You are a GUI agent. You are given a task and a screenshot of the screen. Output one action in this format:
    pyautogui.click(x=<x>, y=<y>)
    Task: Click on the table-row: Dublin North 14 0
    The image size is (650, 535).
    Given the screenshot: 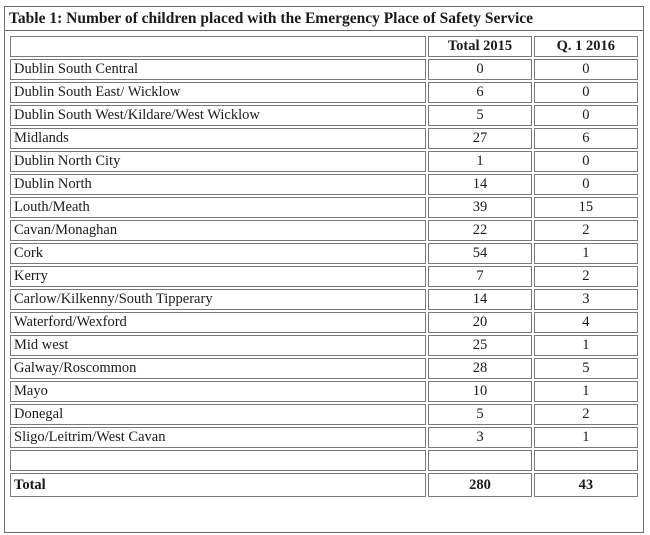 What is the action you would take?
    pyautogui.click(x=324, y=184)
    